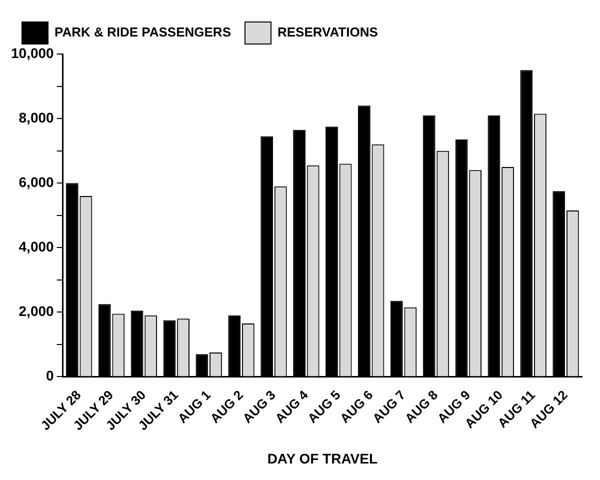 This screenshot has height=480, width=600. I want to click on x-axis-title: DAY OF TRAVEL, so click(322, 458).